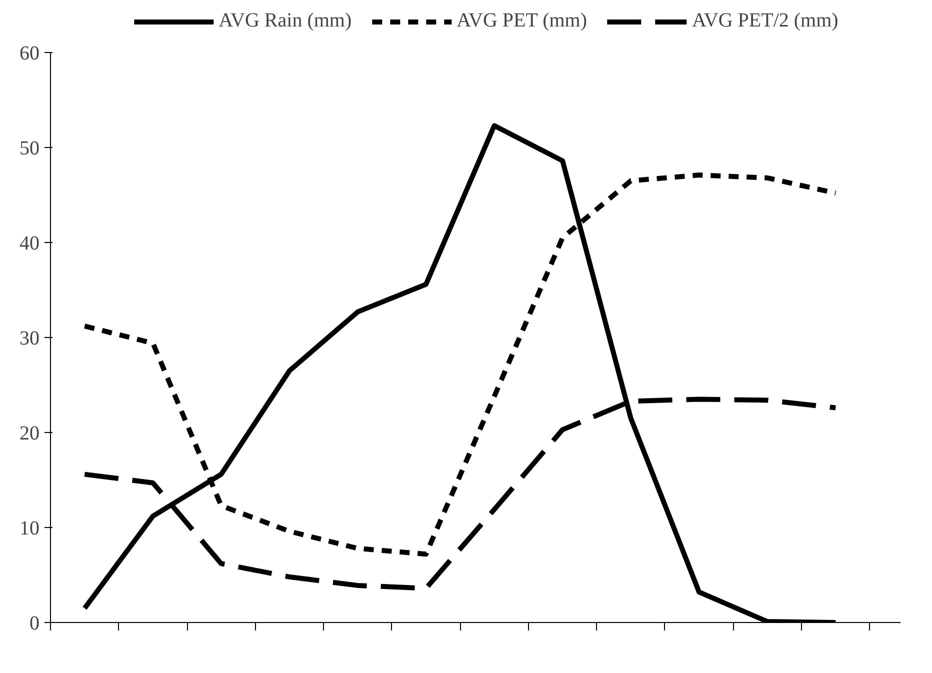  Describe the element at coordinates (522, 21) in the screenshot. I see `legend-label: AVG PET (mm)` at that location.